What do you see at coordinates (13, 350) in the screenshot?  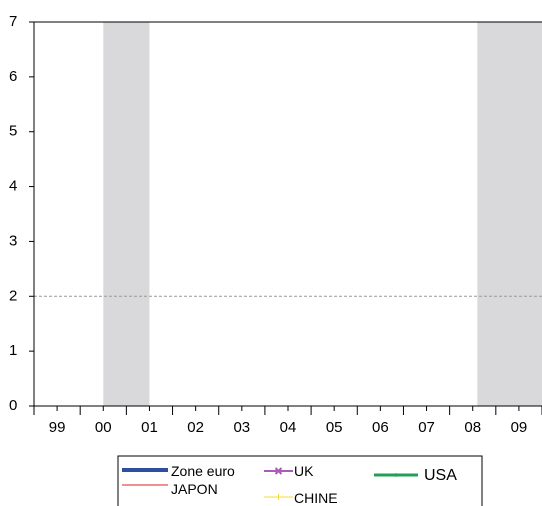 I see `y-tick-label-1: 1` at bounding box center [13, 350].